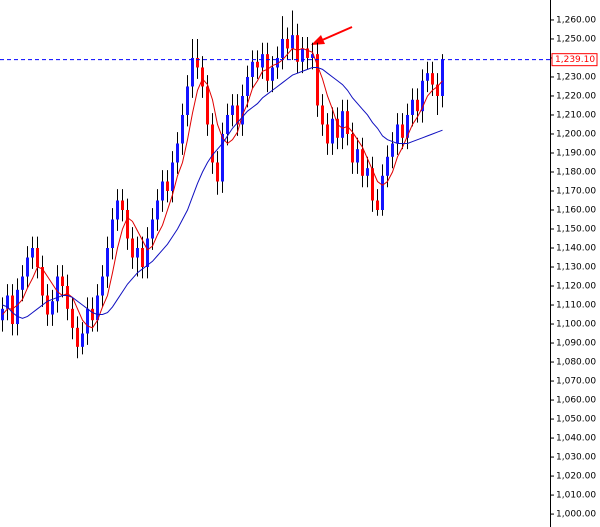  What do you see at coordinates (332, 35) in the screenshot?
I see `annotation-arrow` at bounding box center [332, 35].